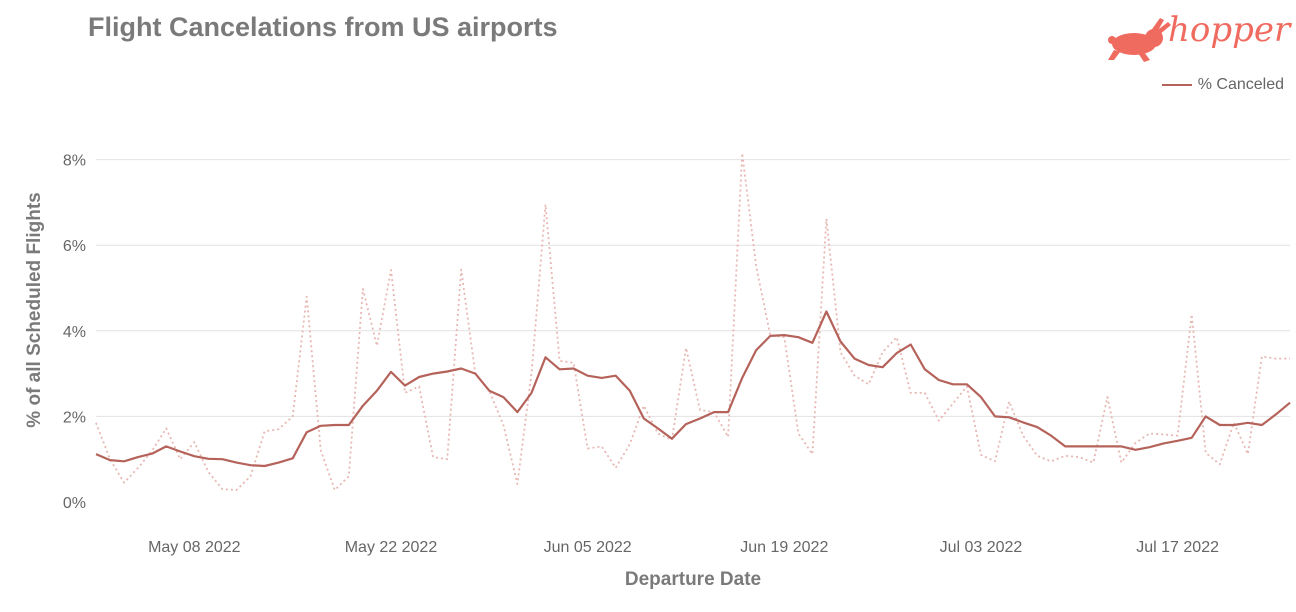 The width and height of the screenshot is (1296, 612). I want to click on y-tick-label: 4%, so click(74, 332).